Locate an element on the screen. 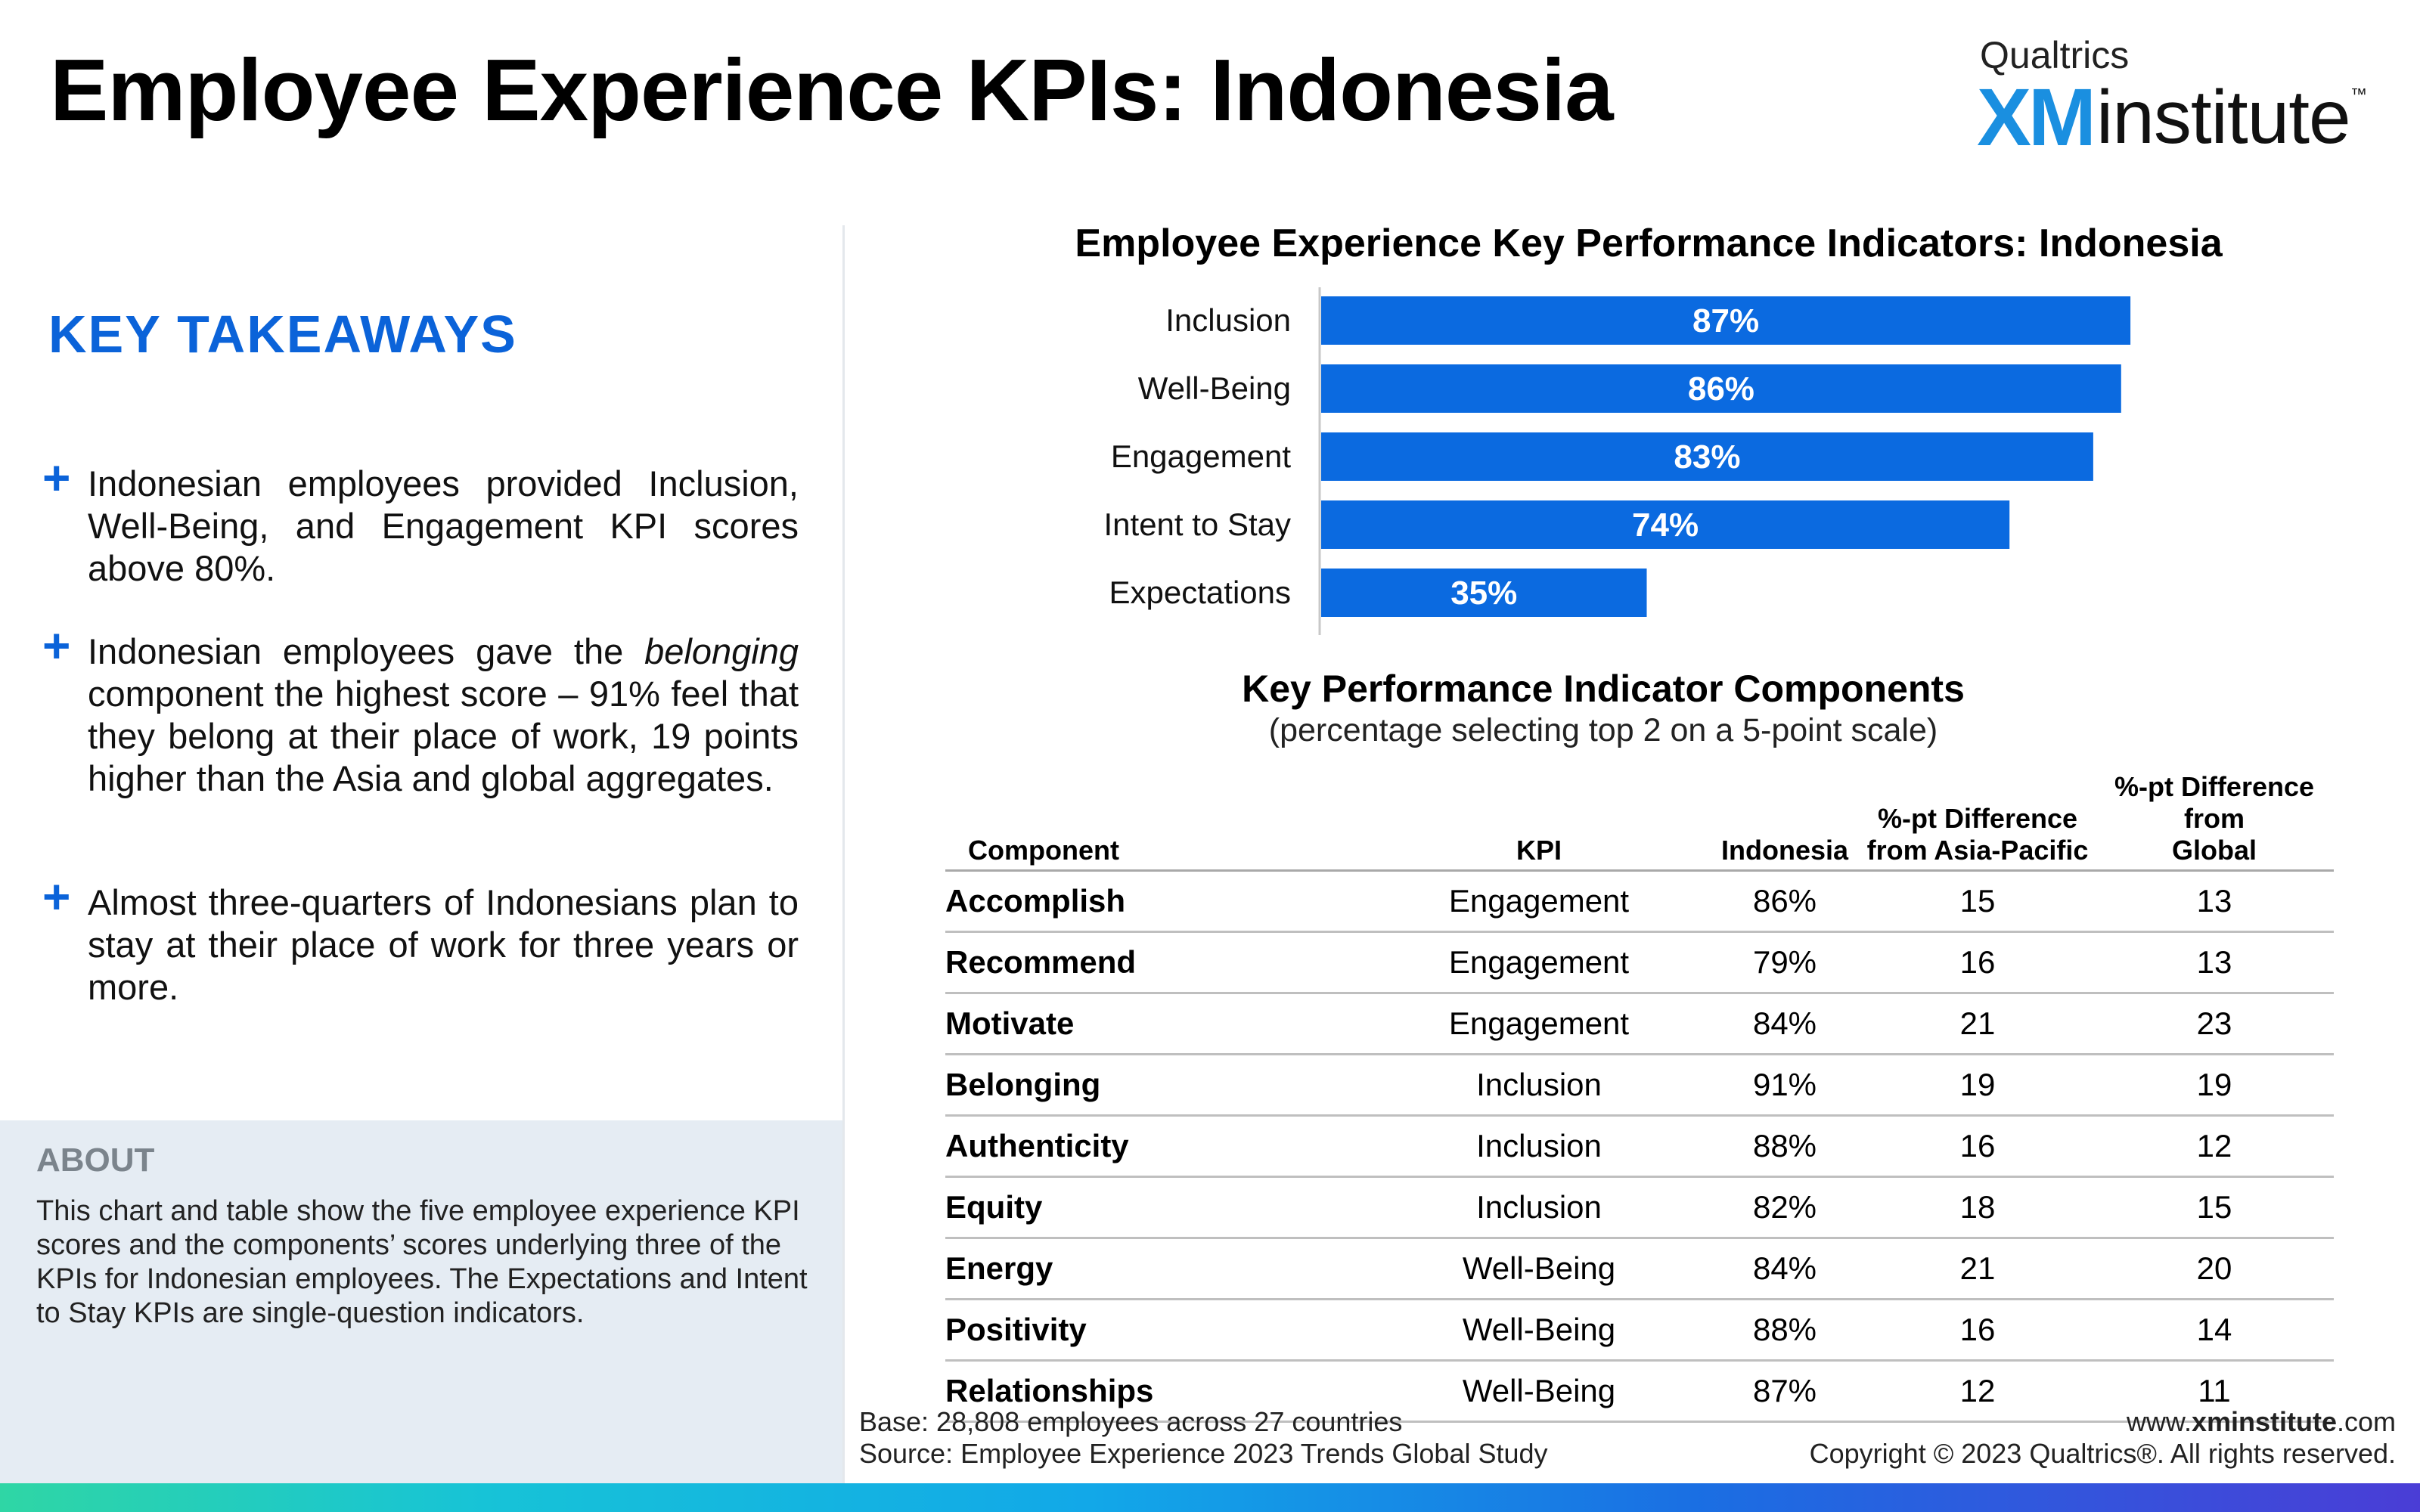 This screenshot has height=1512, width=2420. header-apac-difference: %-pt Difference from Asia-Pacific is located at coordinates (1977, 821).